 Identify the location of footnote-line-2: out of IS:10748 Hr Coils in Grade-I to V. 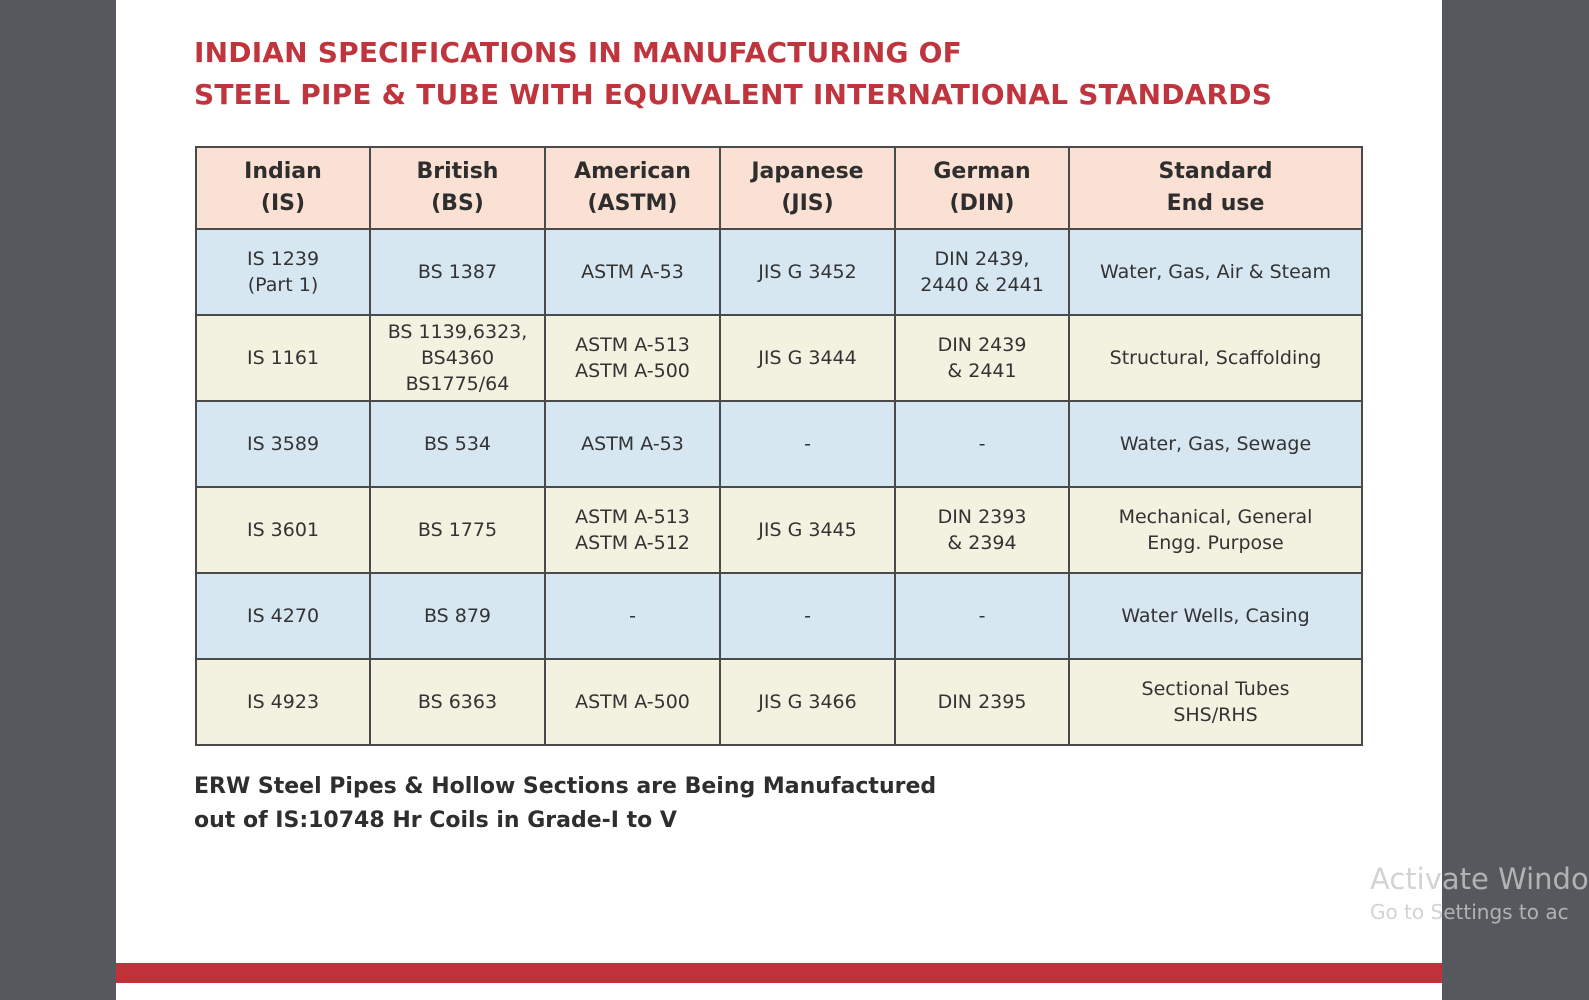
(435, 820).